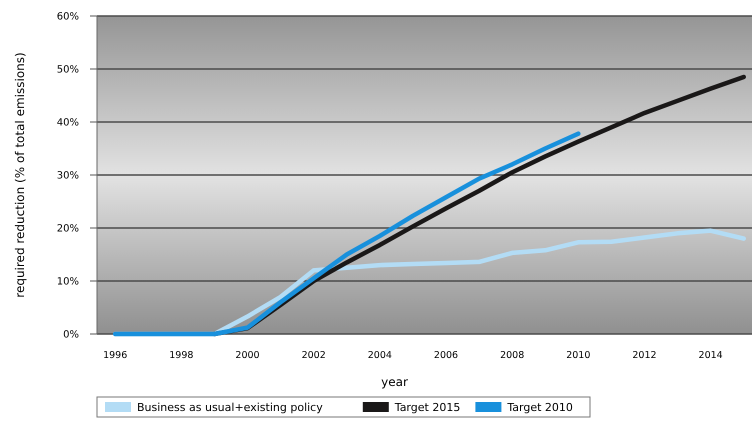 This screenshot has width=752, height=431. What do you see at coordinates (394, 382) in the screenshot?
I see `x-axis-title: year` at bounding box center [394, 382].